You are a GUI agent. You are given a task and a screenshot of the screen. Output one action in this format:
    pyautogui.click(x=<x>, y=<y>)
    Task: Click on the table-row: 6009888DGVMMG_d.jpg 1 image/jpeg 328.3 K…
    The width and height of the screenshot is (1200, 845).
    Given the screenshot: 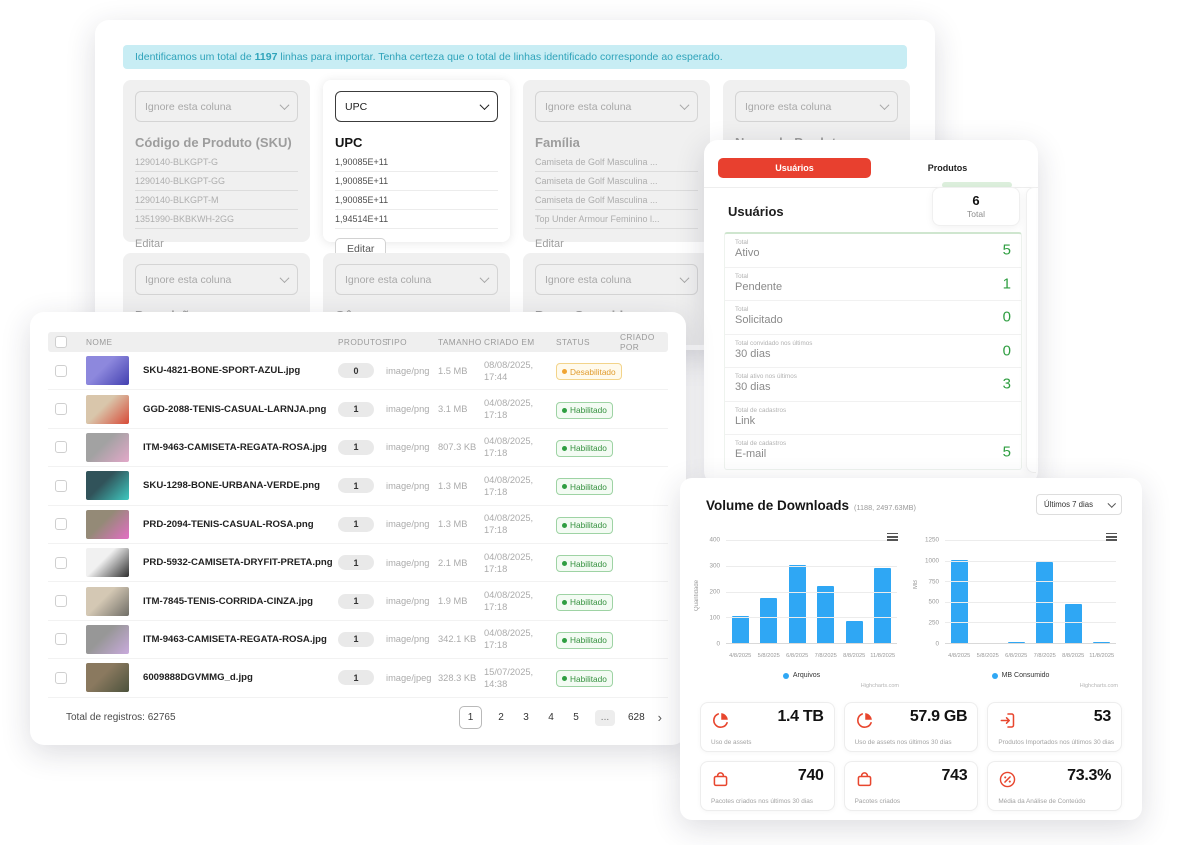 What is the action you would take?
    pyautogui.click(x=358, y=678)
    